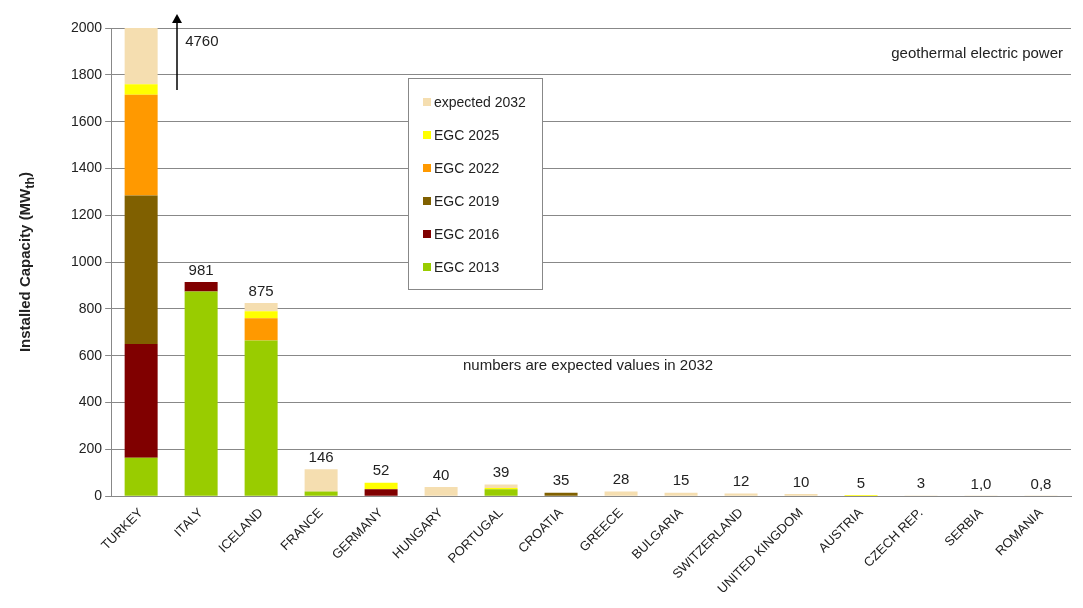 The width and height of the screenshot is (1083, 608). I want to click on y-tick-label: 1000, so click(86, 261).